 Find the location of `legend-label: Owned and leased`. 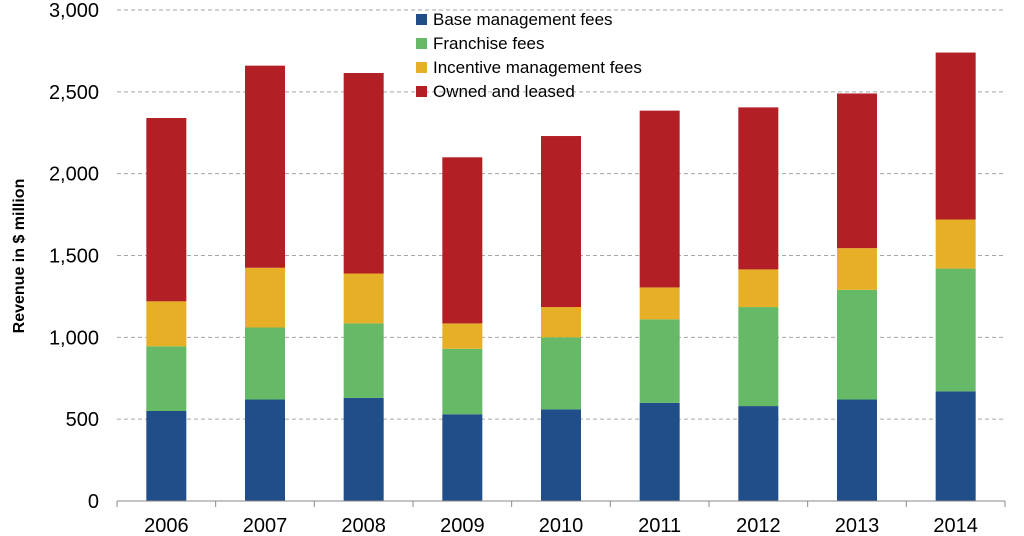

legend-label: Owned and leased is located at coordinates (504, 91).